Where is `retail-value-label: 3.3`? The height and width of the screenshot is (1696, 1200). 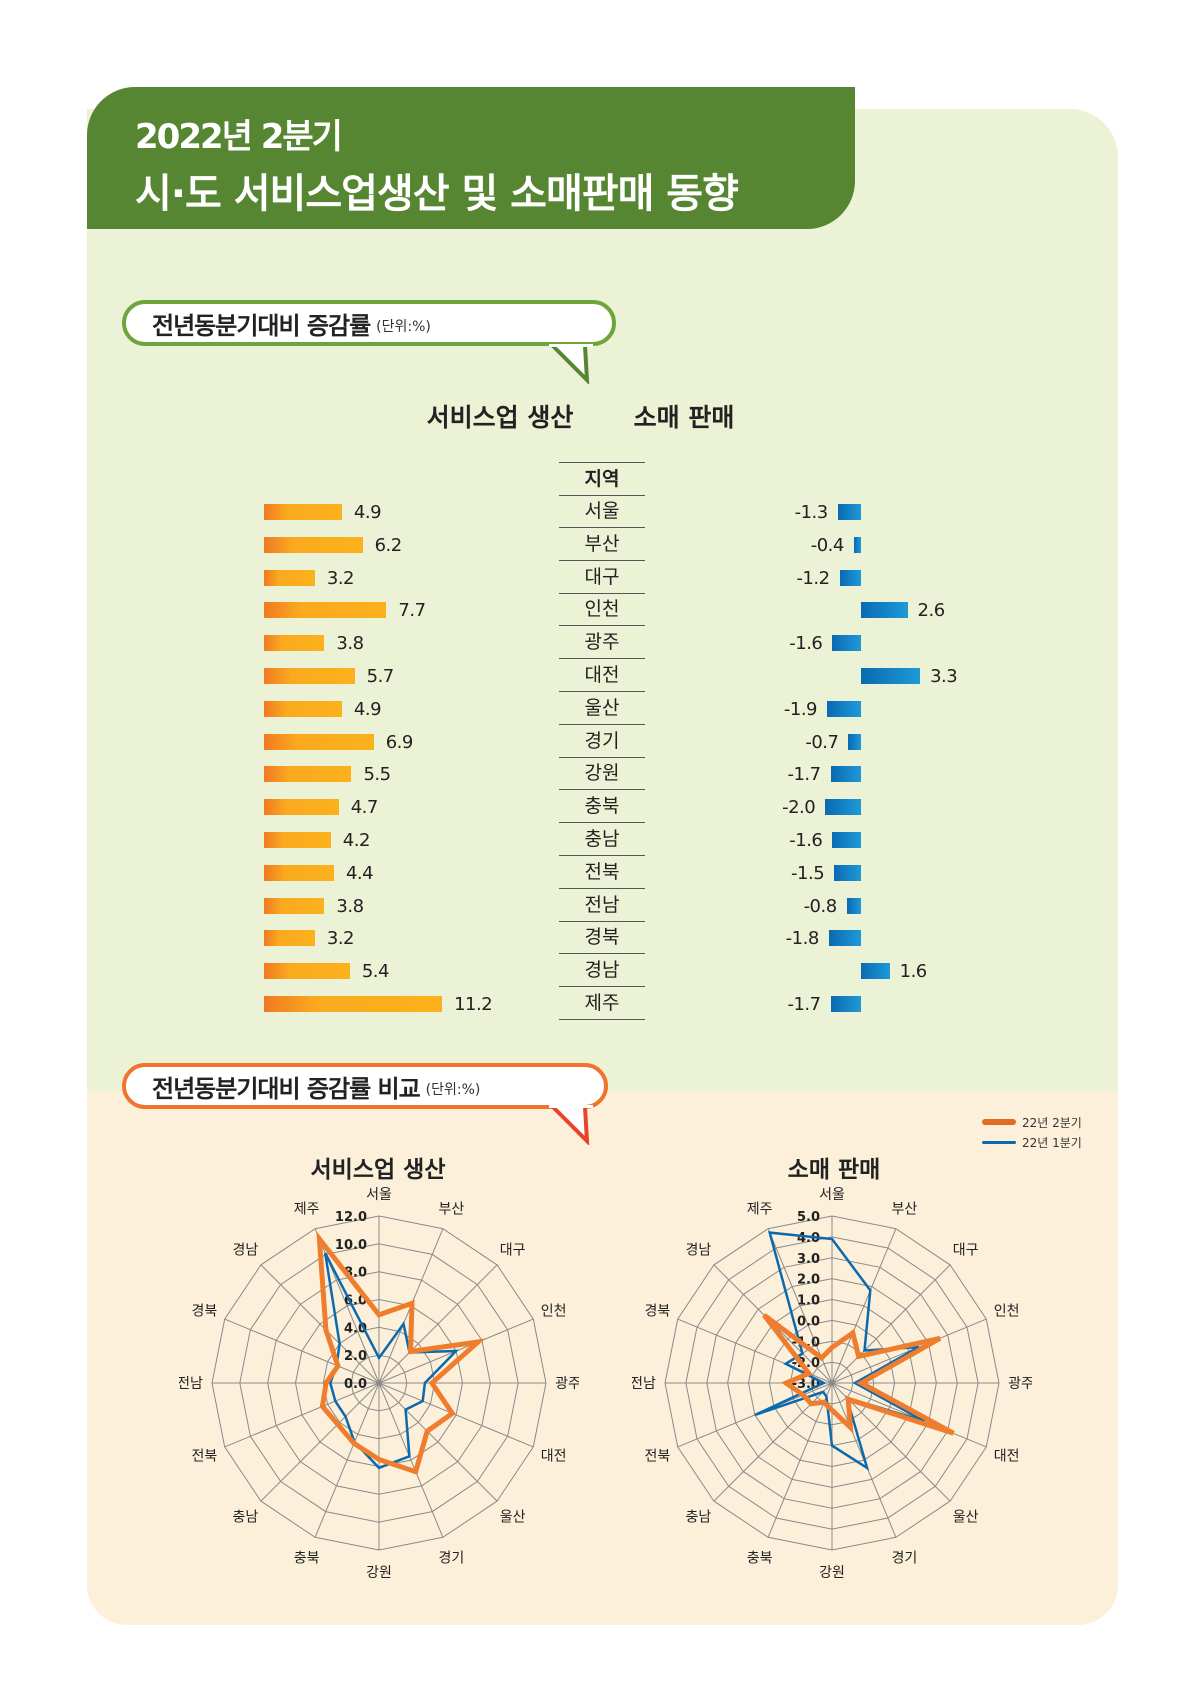
retail-value-label: 3.3 is located at coordinates (944, 676).